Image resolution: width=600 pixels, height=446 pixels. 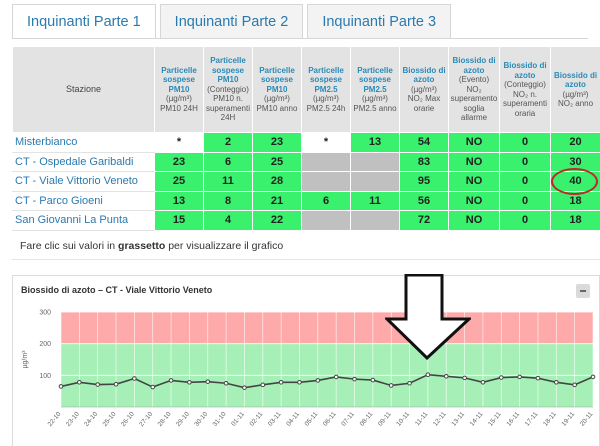 What do you see at coordinates (83, 200) in the screenshot?
I see `station-name: CT - Parco Gioeni` at bounding box center [83, 200].